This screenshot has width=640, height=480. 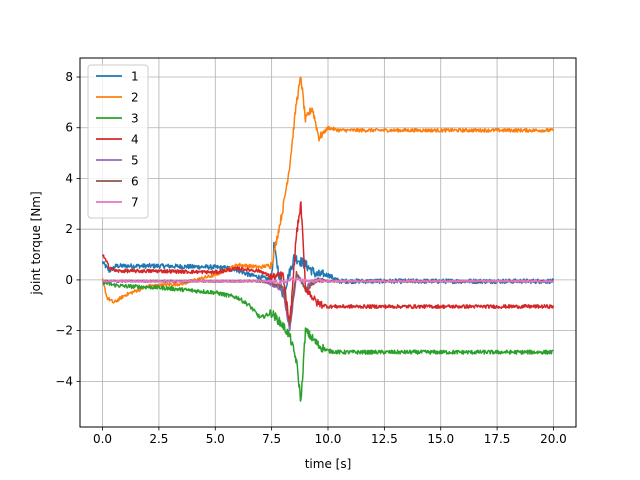 What do you see at coordinates (215, 439) in the screenshot?
I see `x-tick-label: 5.0` at bounding box center [215, 439].